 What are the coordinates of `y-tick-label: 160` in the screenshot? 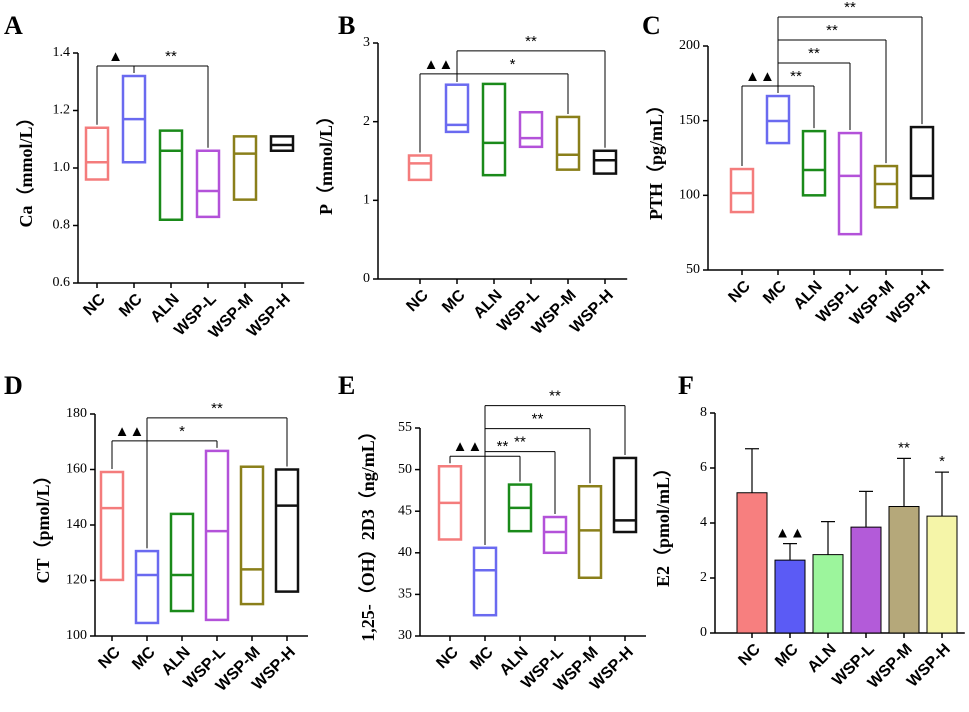 It's located at (76, 469).